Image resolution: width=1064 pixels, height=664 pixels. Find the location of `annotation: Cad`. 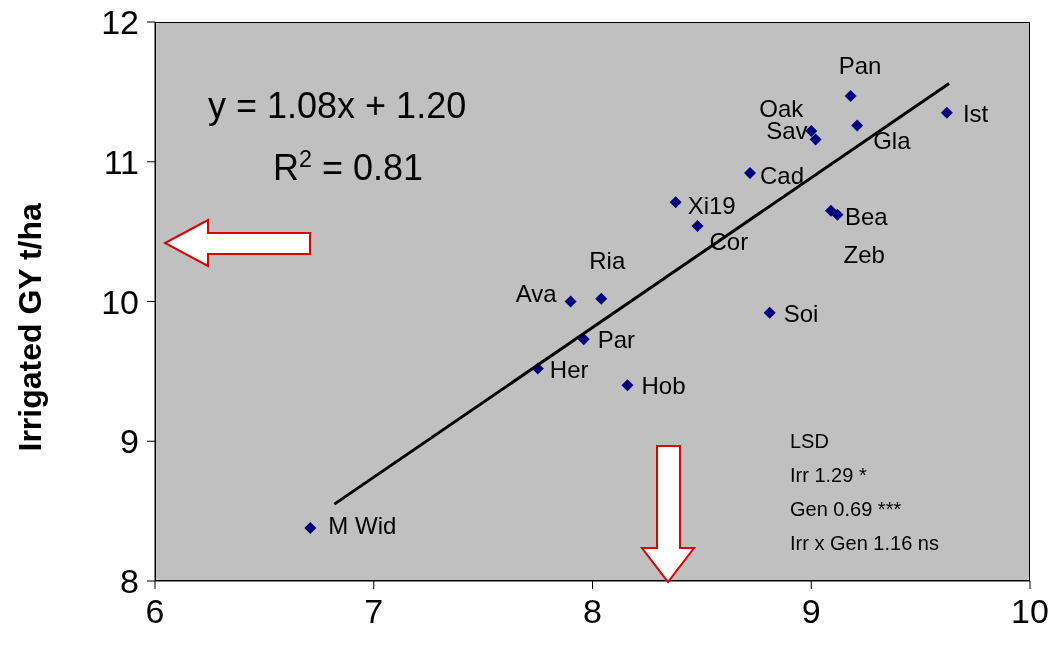

annotation: Cad is located at coordinates (782, 175).